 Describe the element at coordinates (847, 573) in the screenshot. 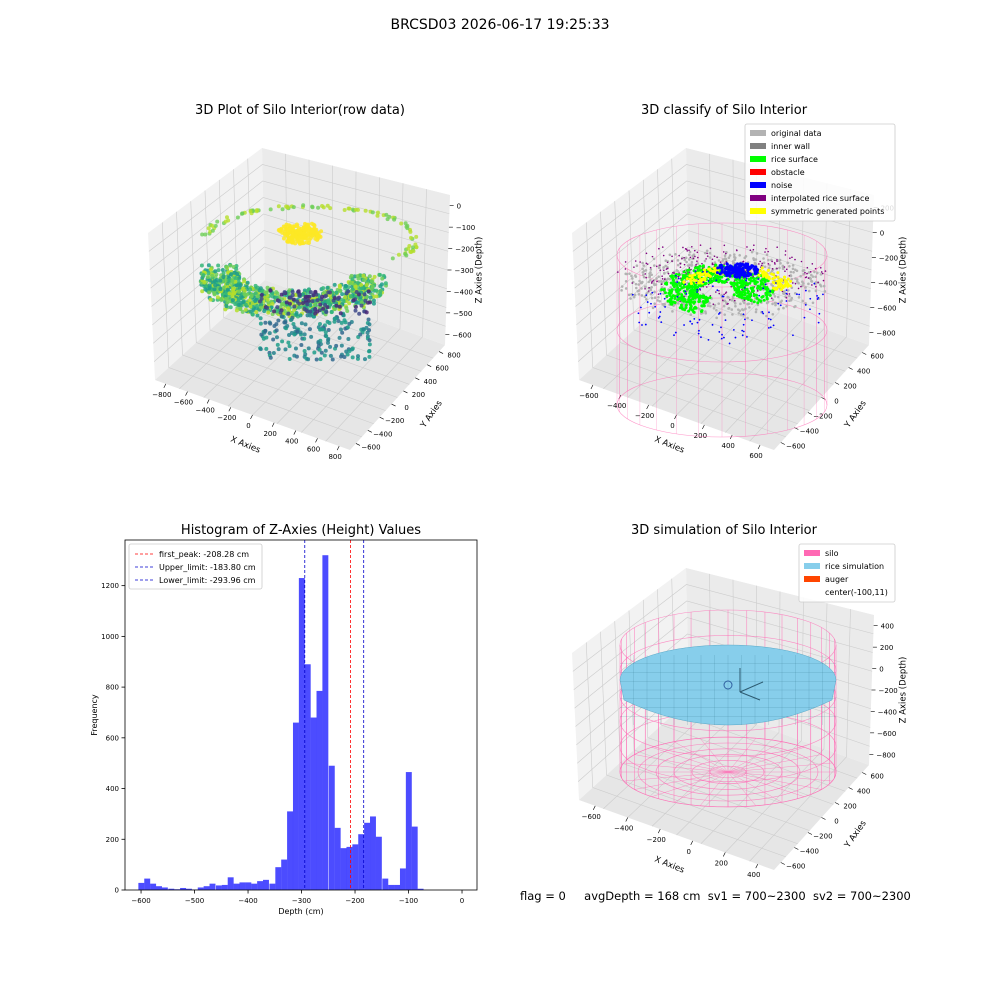

I see `c4-legend` at that location.